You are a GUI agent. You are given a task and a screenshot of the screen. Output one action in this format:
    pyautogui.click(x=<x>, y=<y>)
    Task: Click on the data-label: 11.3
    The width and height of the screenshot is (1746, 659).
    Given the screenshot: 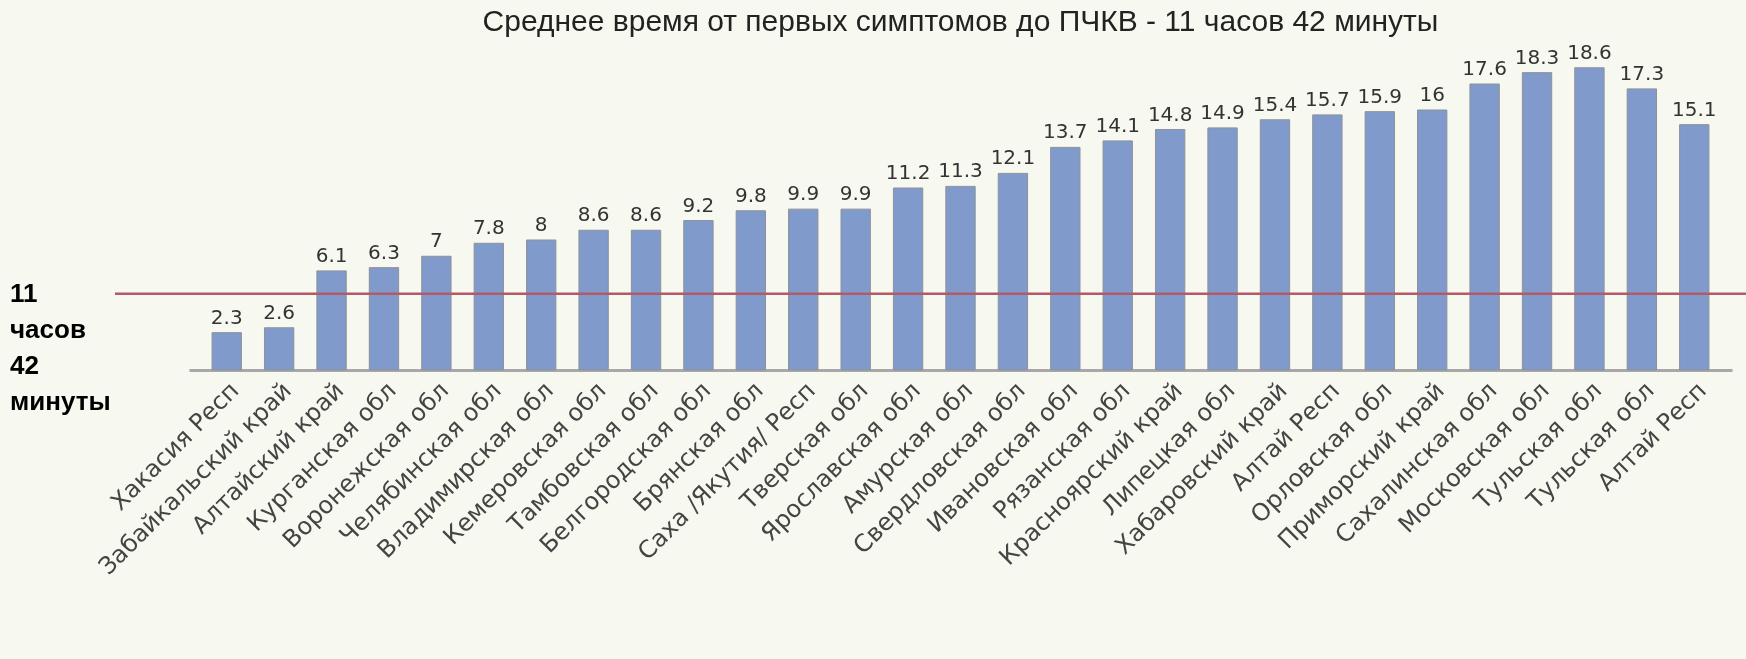 What is the action you would take?
    pyautogui.click(x=960, y=170)
    